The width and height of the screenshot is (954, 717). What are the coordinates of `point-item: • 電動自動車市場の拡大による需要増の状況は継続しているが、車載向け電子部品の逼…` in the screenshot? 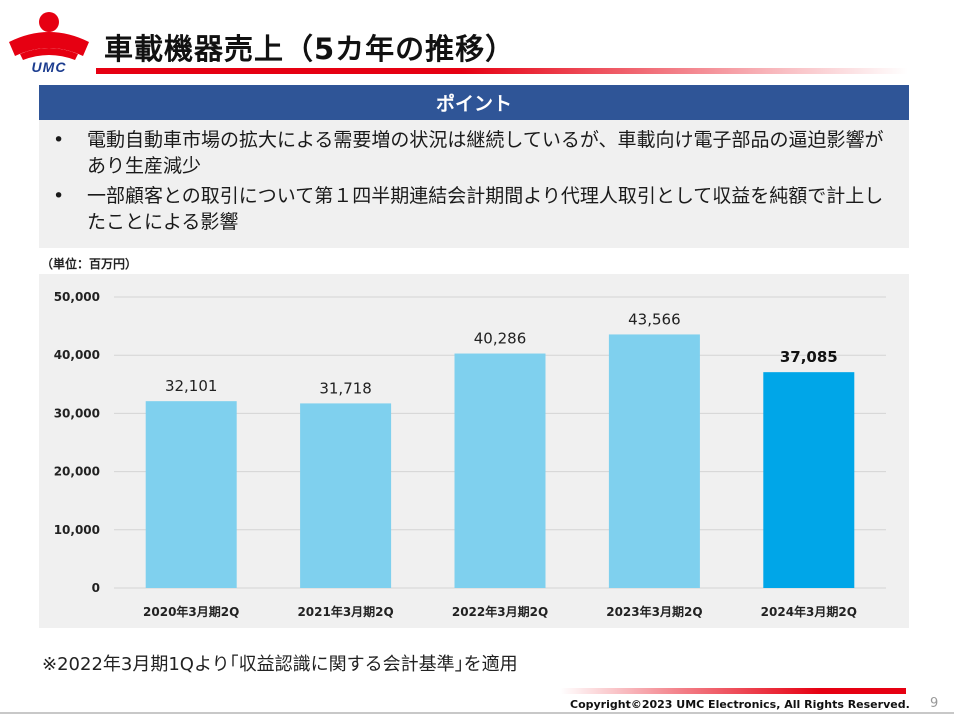 It's located at (473, 153).